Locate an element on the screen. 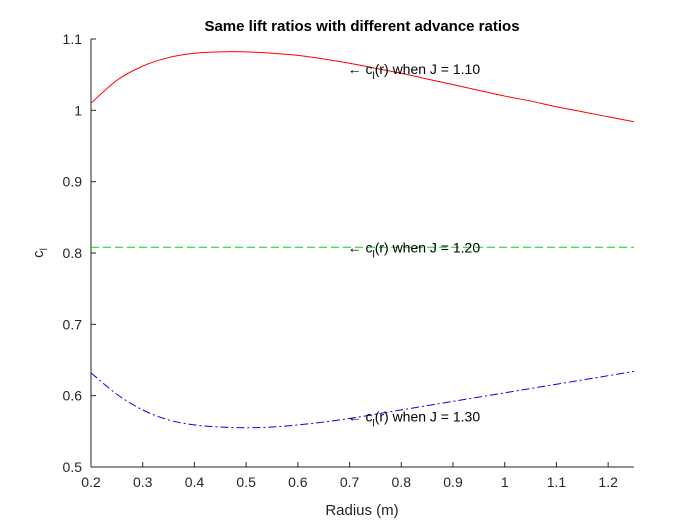 This screenshot has height=525, width=700. series-annotation-3: ← cl(r) when J = 1.30 is located at coordinates (414, 418).